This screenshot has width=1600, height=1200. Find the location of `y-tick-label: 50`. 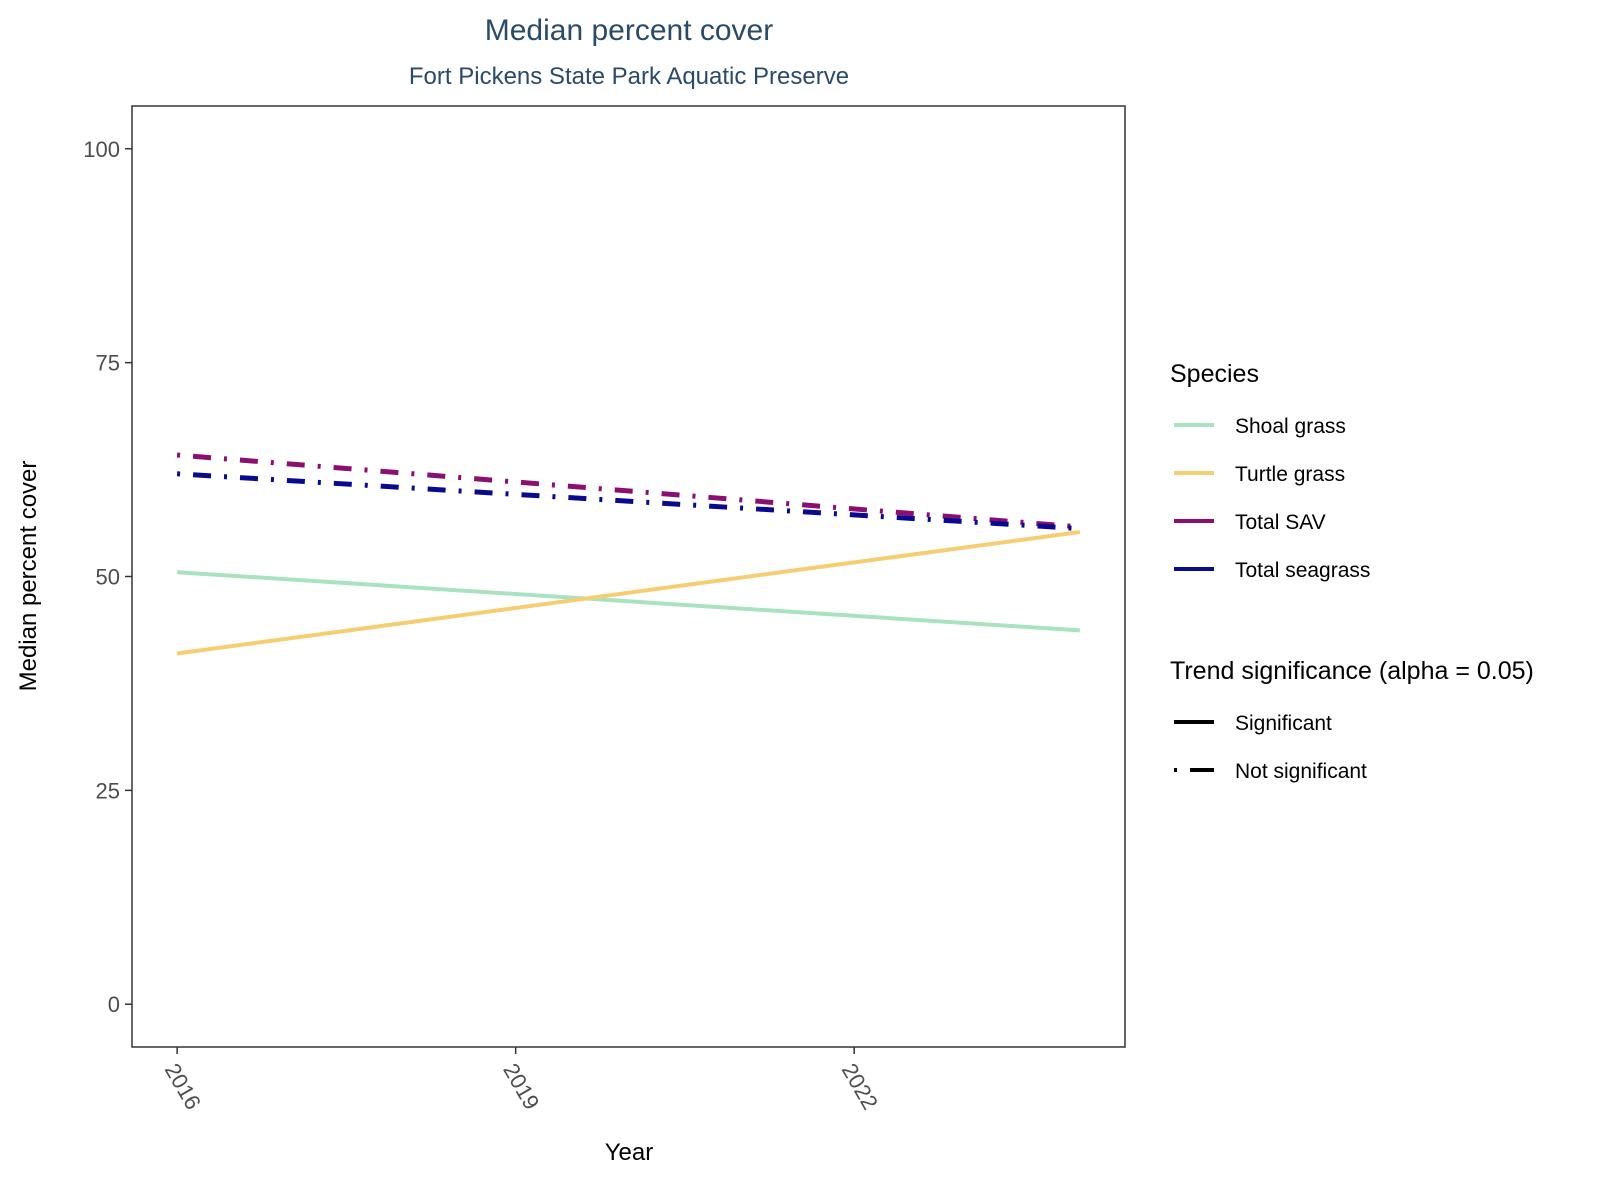

y-tick-label: 50 is located at coordinates (108, 577).